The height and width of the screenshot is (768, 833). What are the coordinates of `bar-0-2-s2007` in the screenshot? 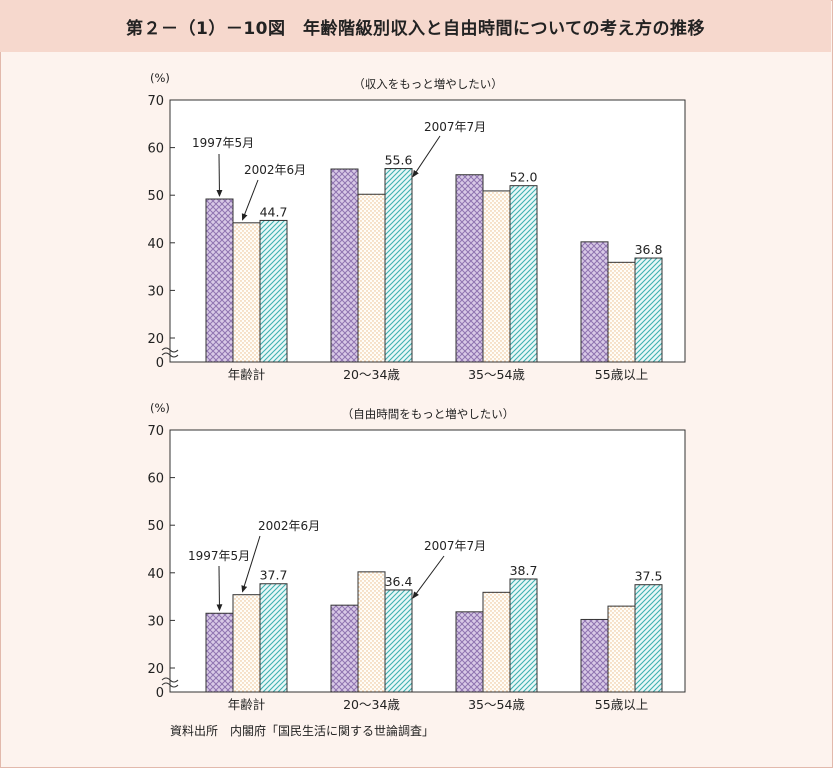 It's located at (523, 274).